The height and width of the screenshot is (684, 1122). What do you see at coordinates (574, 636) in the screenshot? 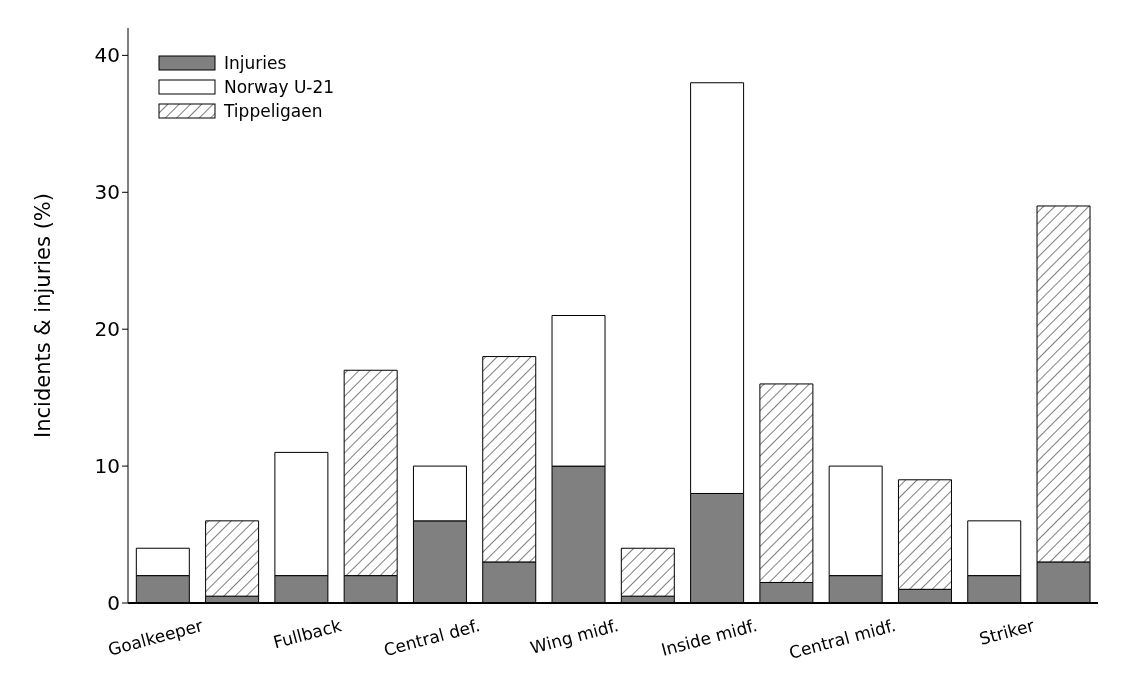
I see `x-tick-label: Wing midf.` at bounding box center [574, 636].